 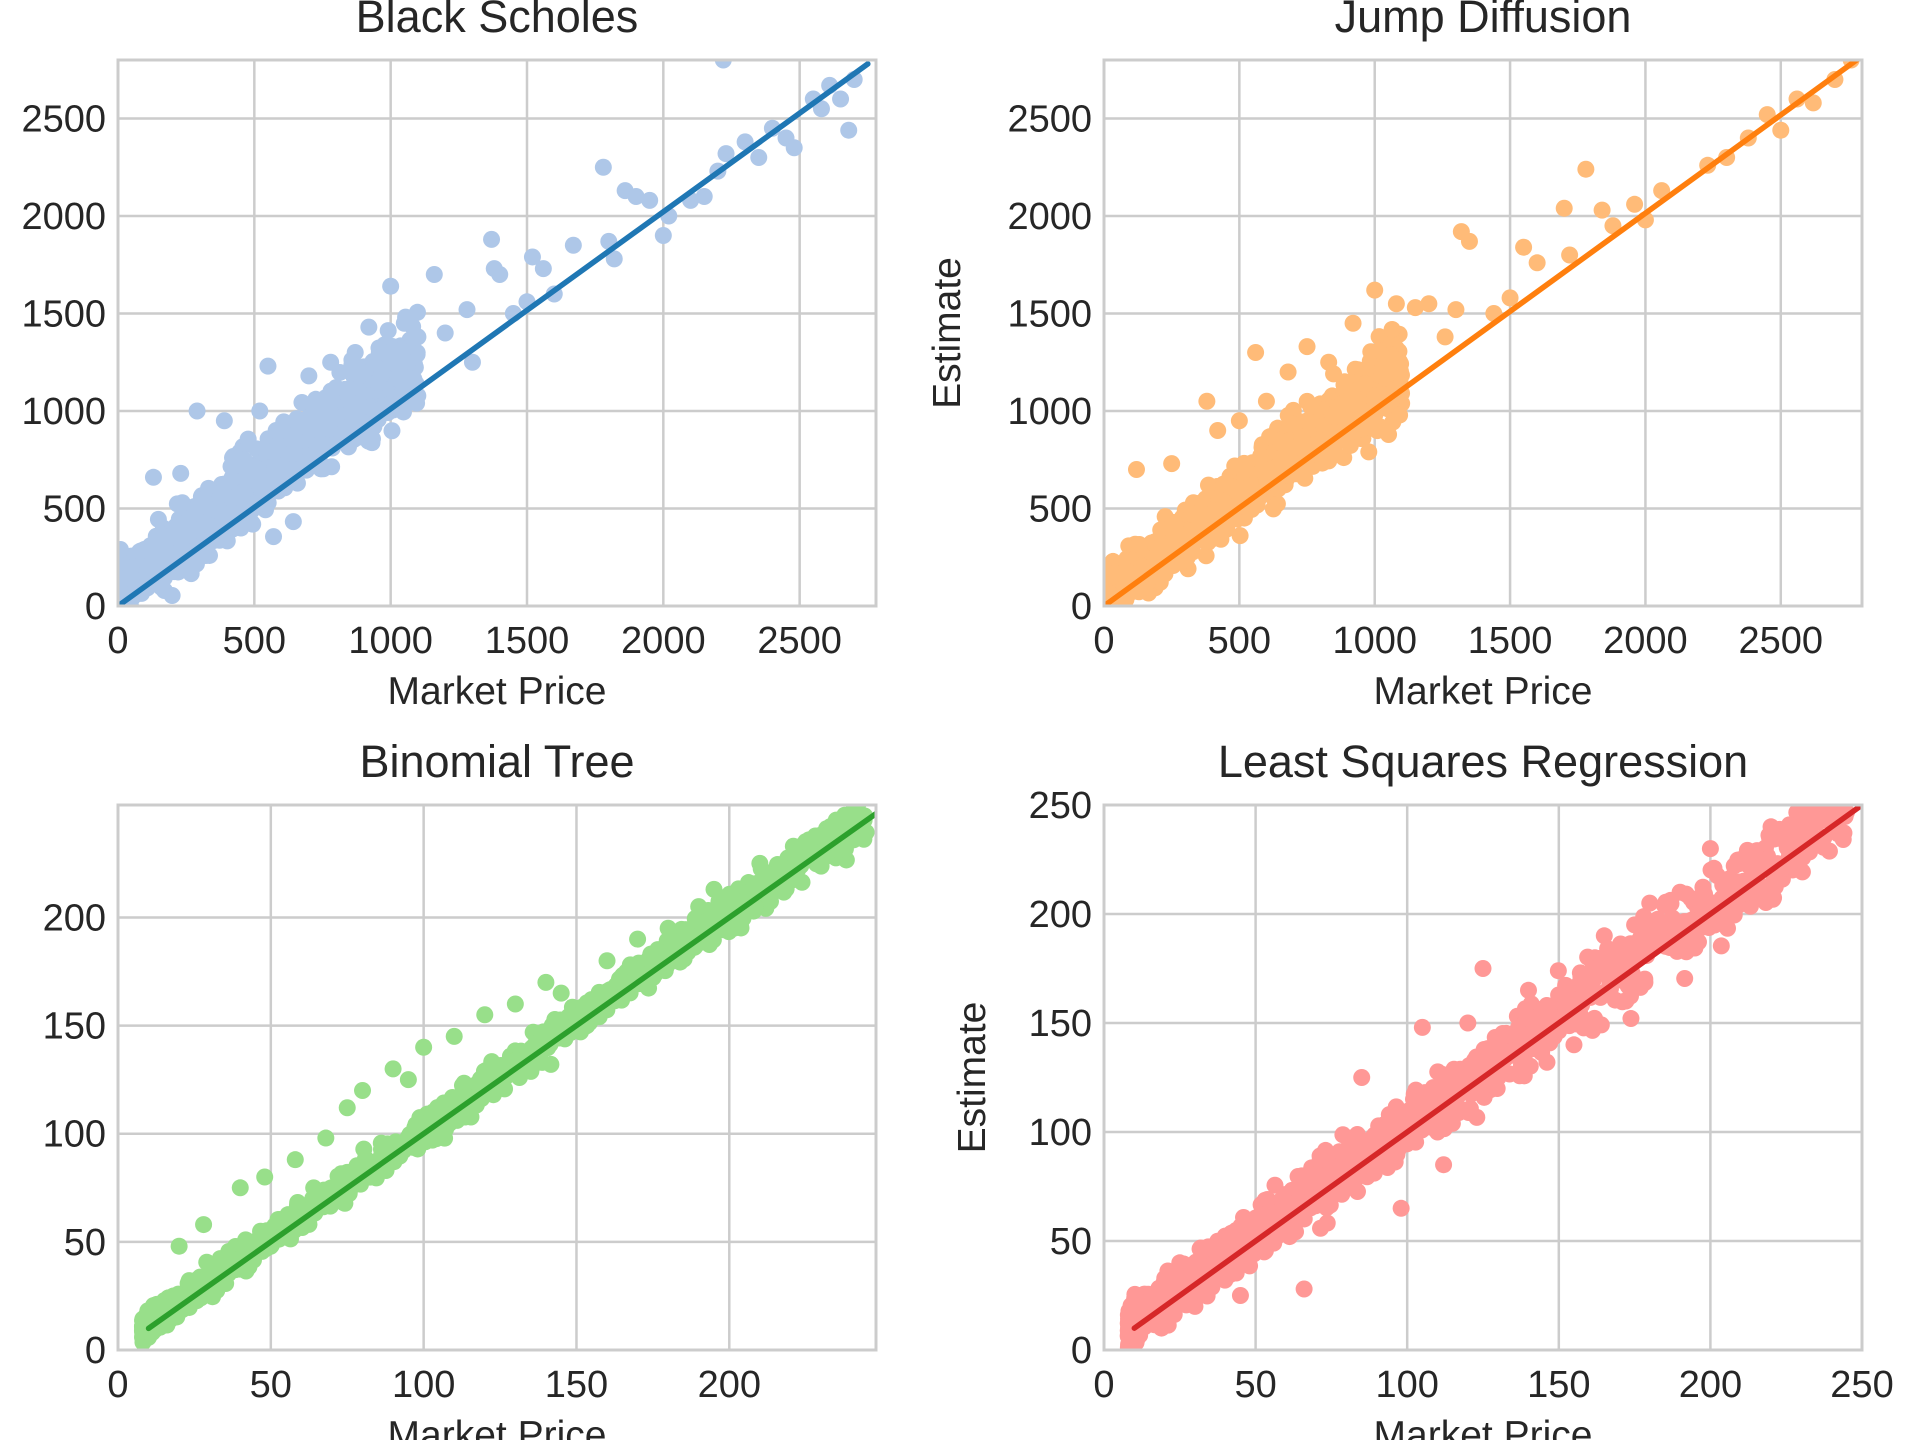 What do you see at coordinates (947, 333) in the screenshot?
I see `y-axis-label: Estimate` at bounding box center [947, 333].